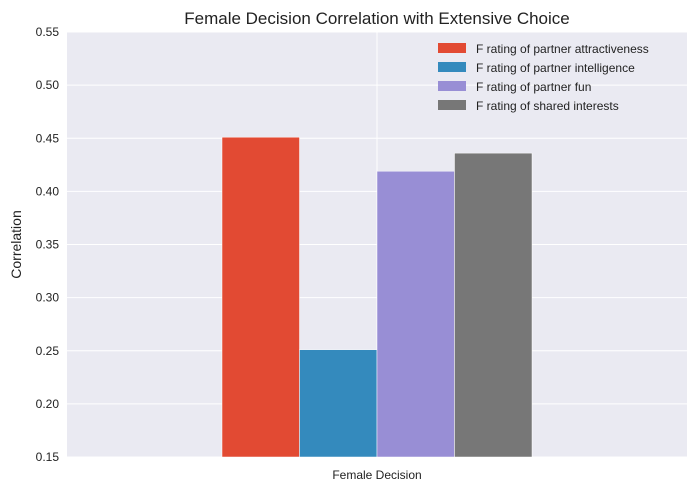 The width and height of the screenshot is (698, 491). I want to click on y-tick-label: 0.55, so click(48, 32).